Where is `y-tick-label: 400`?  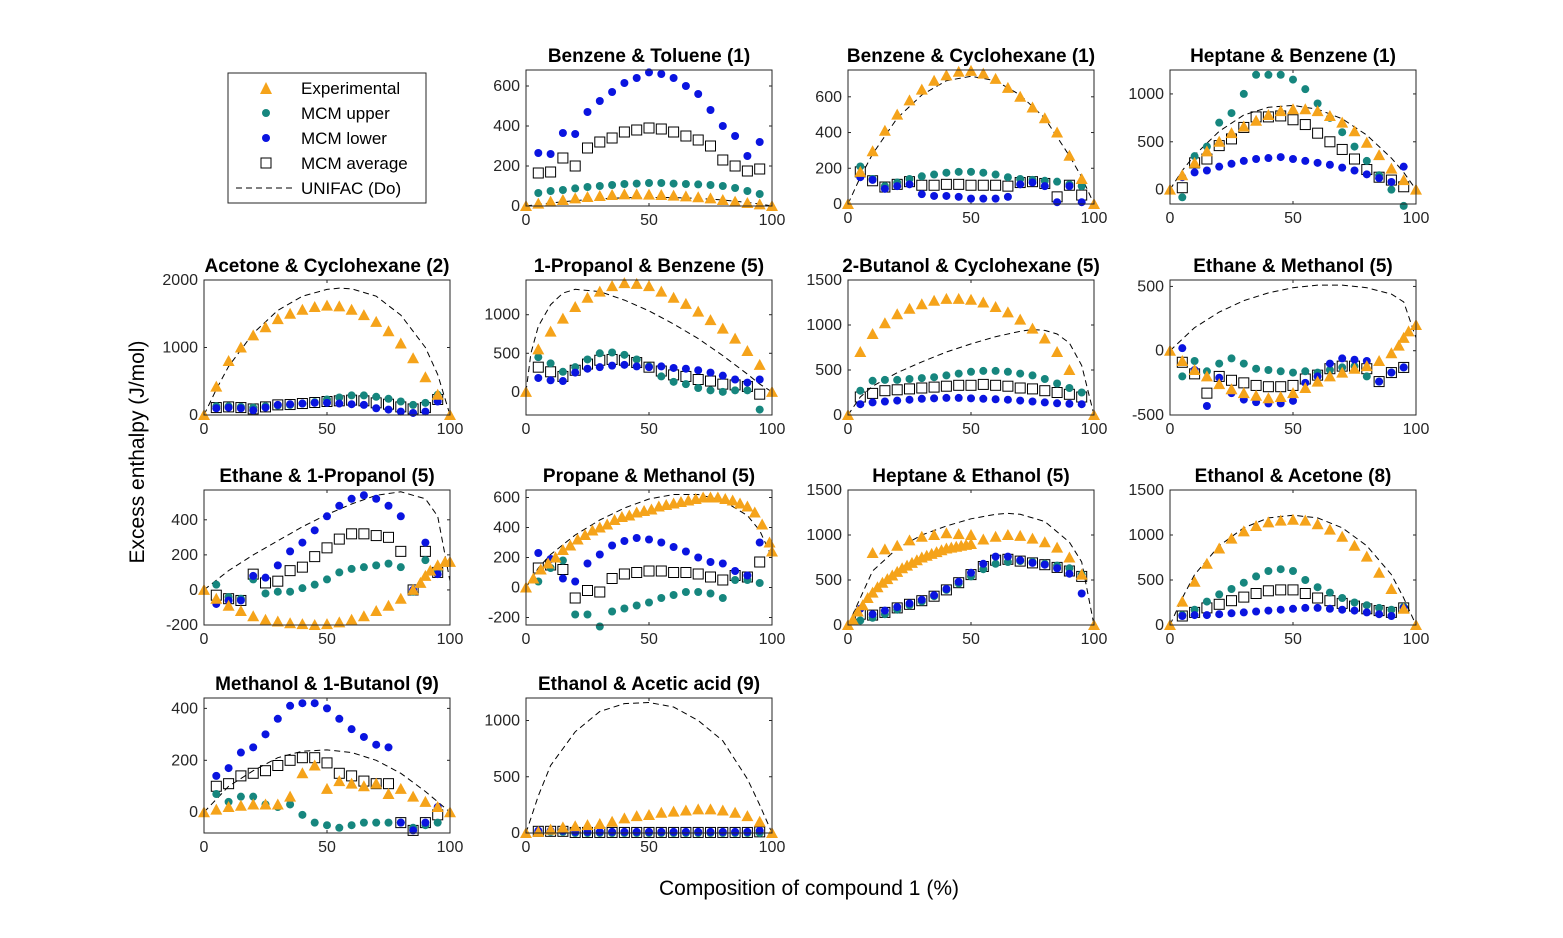
y-tick-label: 400 is located at coordinates (184, 520).